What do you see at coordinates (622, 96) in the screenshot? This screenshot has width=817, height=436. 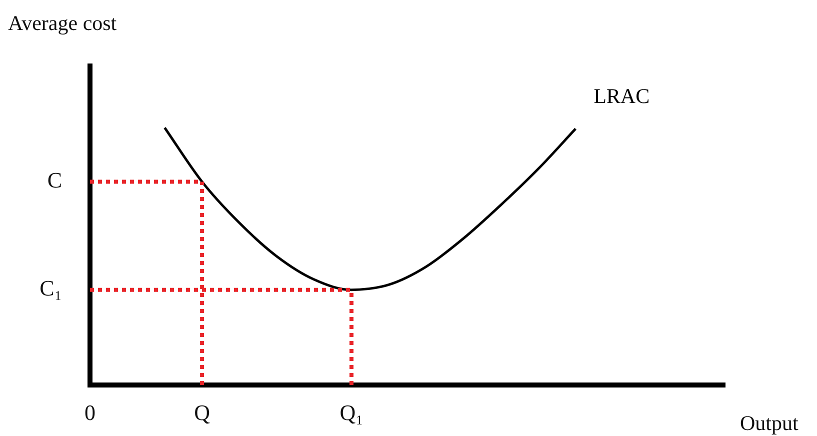 I see `series-label: LRAC` at bounding box center [622, 96].